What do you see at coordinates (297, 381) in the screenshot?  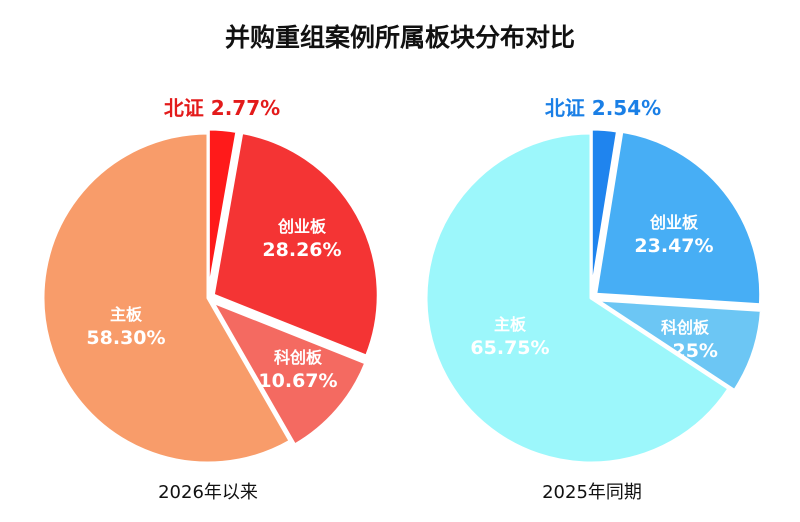 I see `slice-value-label: 10.67%` at bounding box center [297, 381].